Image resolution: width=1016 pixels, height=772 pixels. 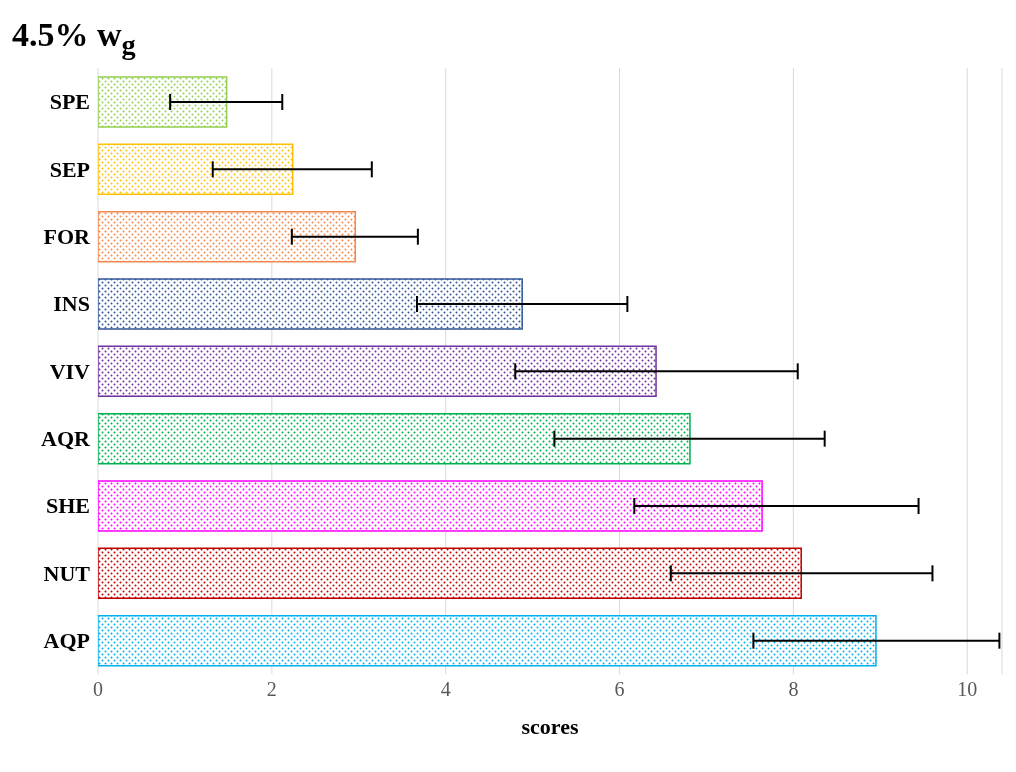 What do you see at coordinates (67, 506) in the screenshot?
I see `y-tick-label: SHE` at bounding box center [67, 506].